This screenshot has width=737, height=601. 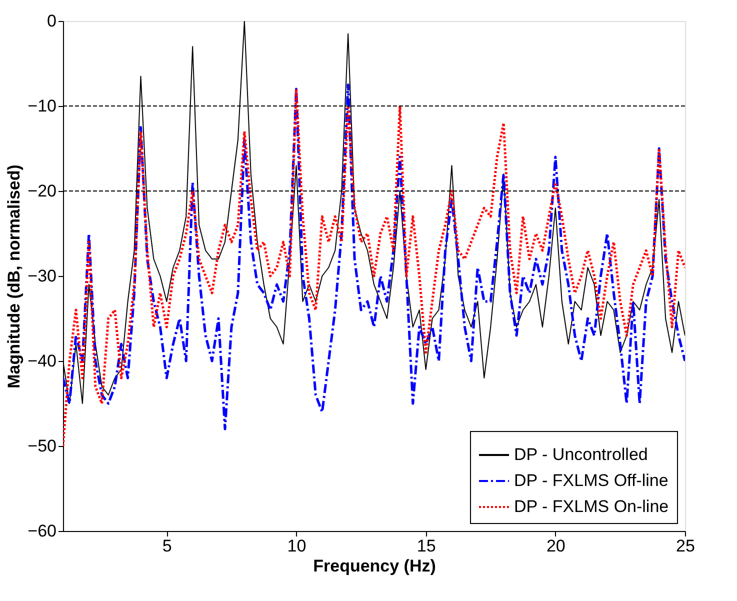 I want to click on y-tick-label: −60, so click(x=42, y=531).